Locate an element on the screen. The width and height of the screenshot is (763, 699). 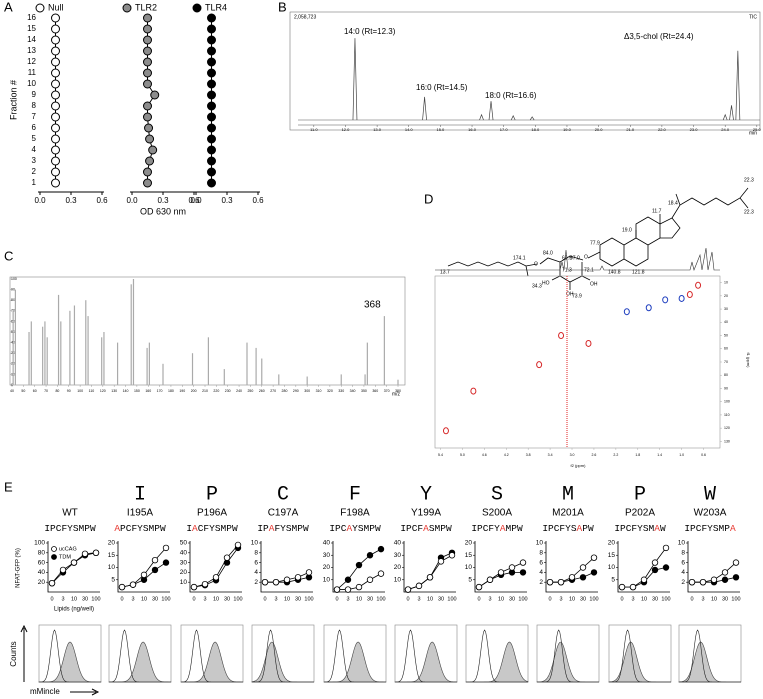
panel-label: D is located at coordinates (428, 198).